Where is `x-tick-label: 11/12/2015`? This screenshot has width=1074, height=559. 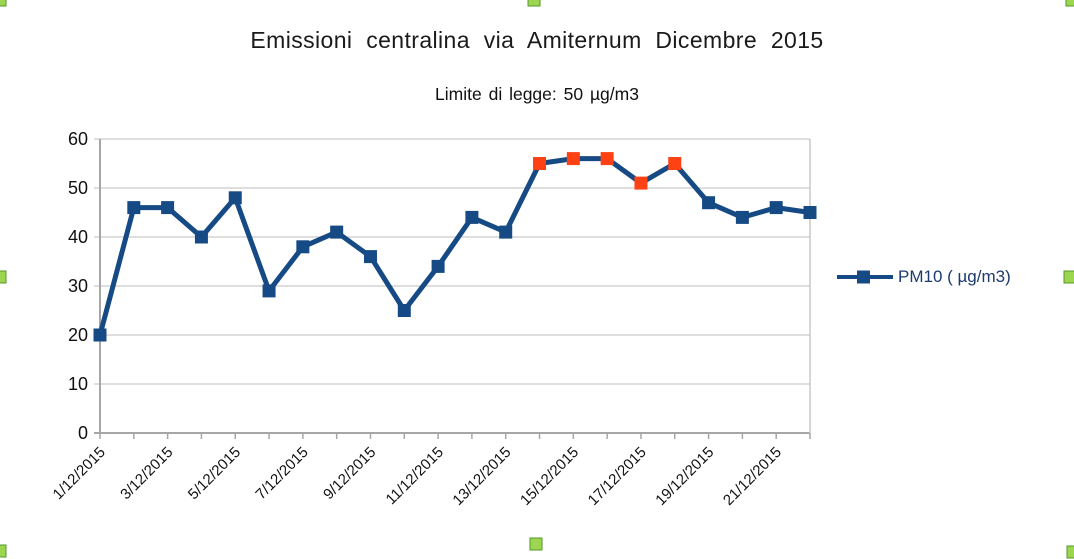
x-tick-label: 11/12/2015 is located at coordinates (415, 476).